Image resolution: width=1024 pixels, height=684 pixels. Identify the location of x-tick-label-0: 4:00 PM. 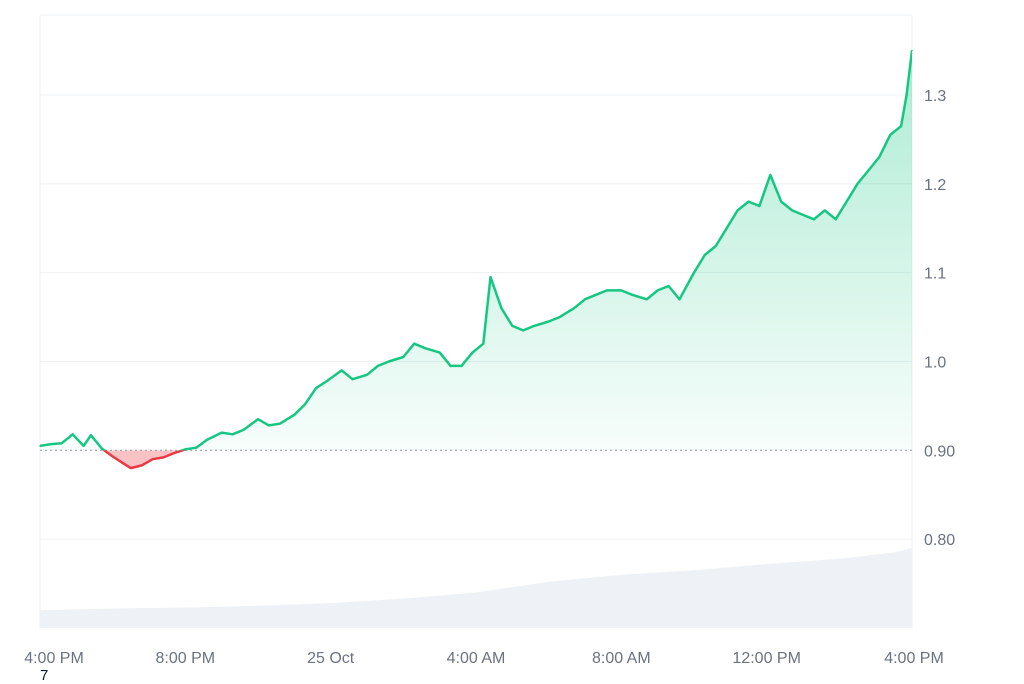
(54, 658).